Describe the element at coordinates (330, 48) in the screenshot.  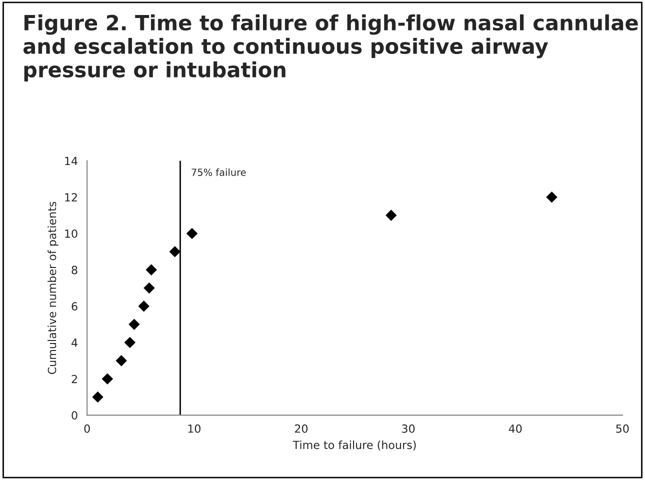
I see `chart-title: Figure 2. Time to failure of high-flow nasal cannulae and escalation to continuous positive airway pressure or intubation` at that location.